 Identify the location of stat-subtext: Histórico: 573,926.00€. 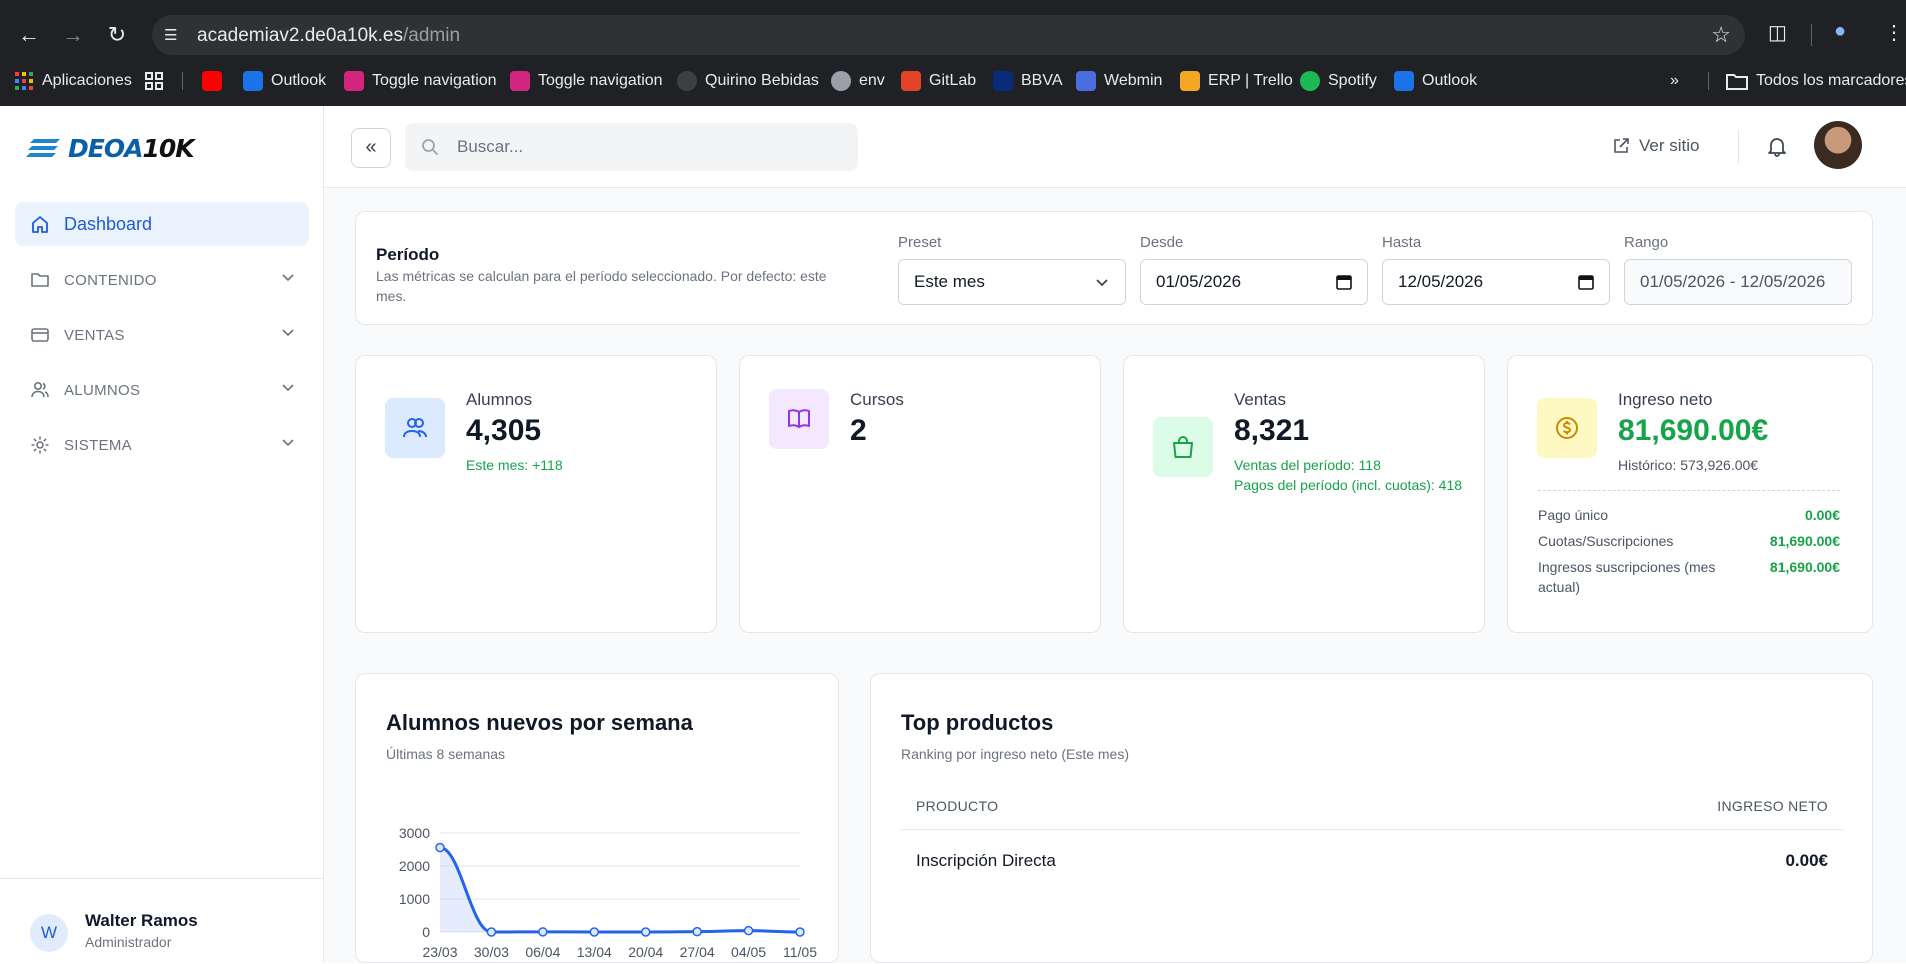
(1688, 465).